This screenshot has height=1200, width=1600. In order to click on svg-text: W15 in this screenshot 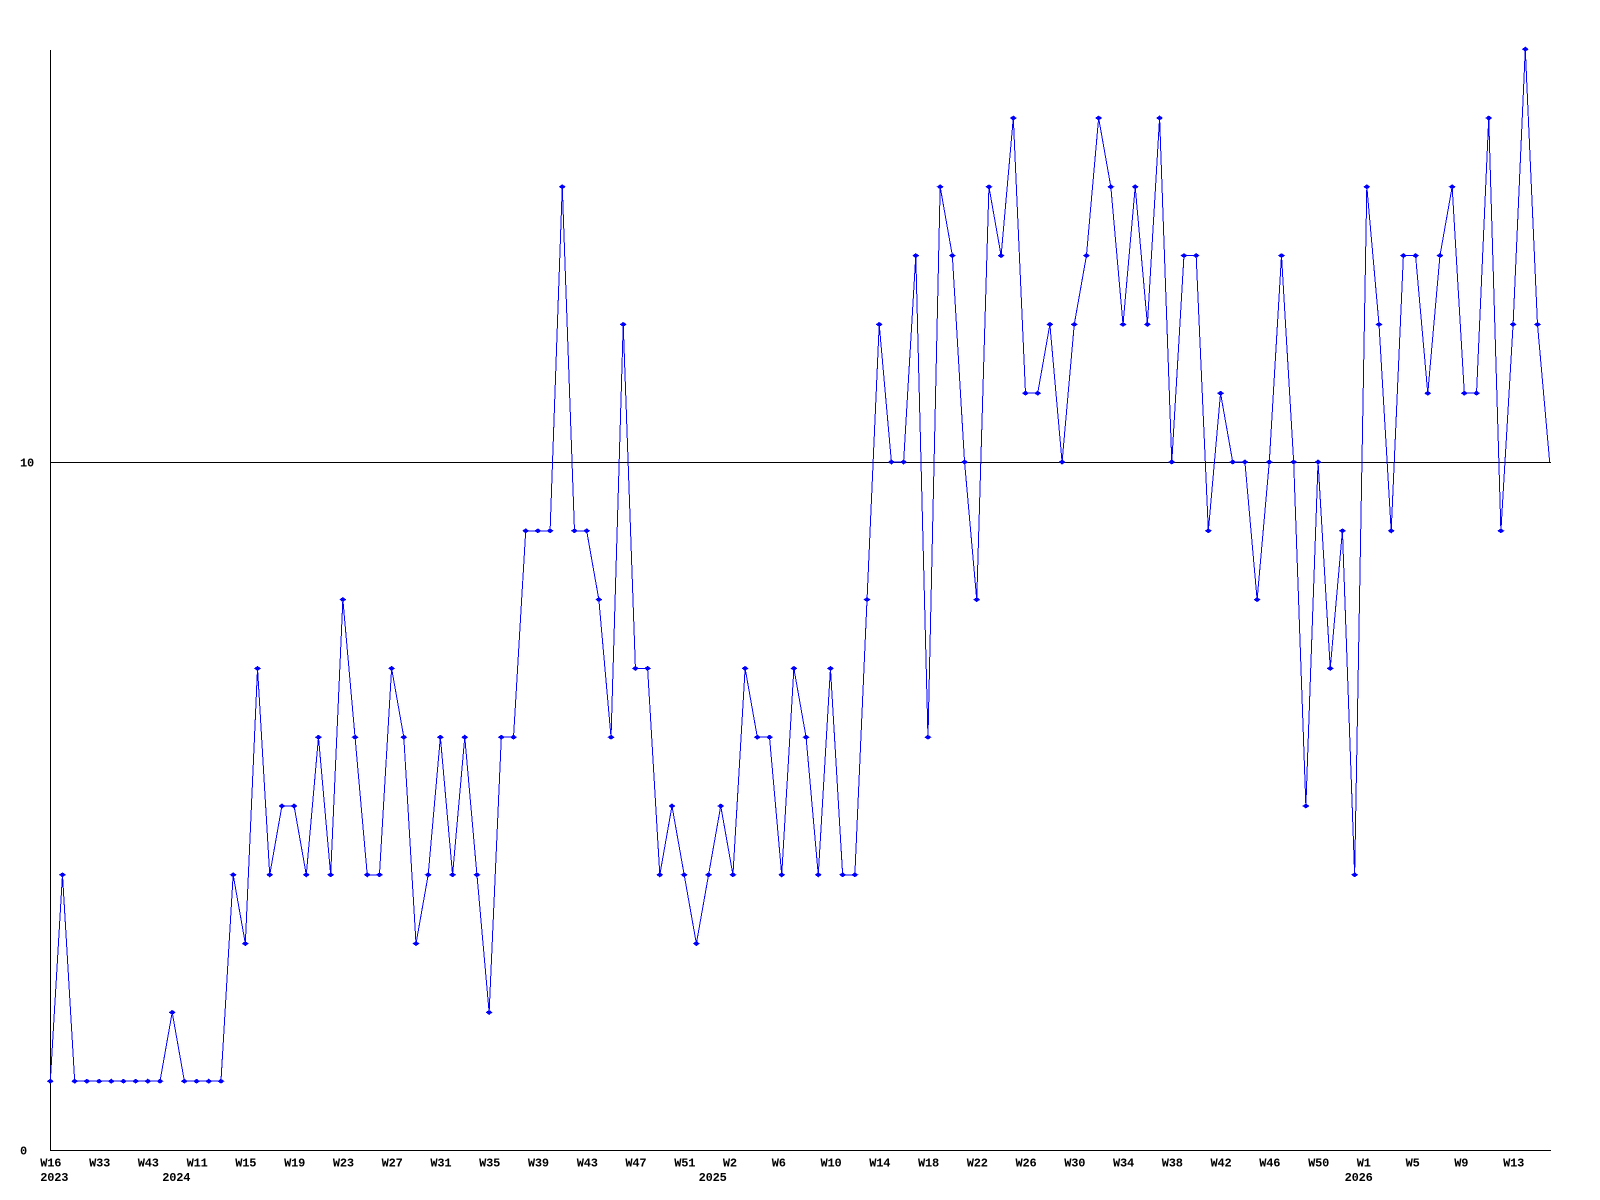, I will do `click(245, 1164)`.